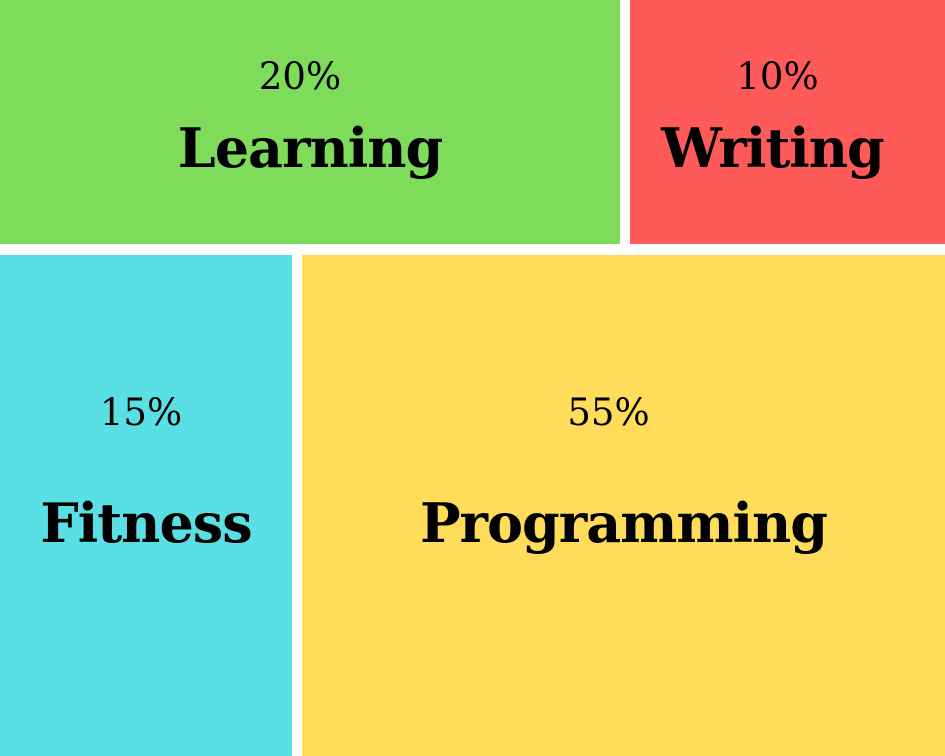 Image resolution: width=945 pixels, height=756 pixels. Describe the element at coordinates (310, 148) in the screenshot. I see `tile-learning-name: Learning` at that location.